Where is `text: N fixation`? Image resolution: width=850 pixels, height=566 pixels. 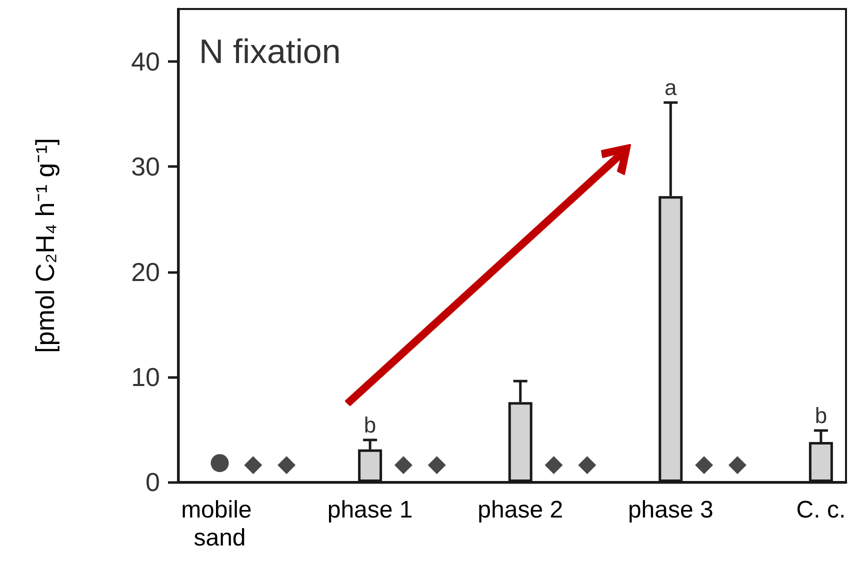 text: N fixation is located at coordinates (270, 52).